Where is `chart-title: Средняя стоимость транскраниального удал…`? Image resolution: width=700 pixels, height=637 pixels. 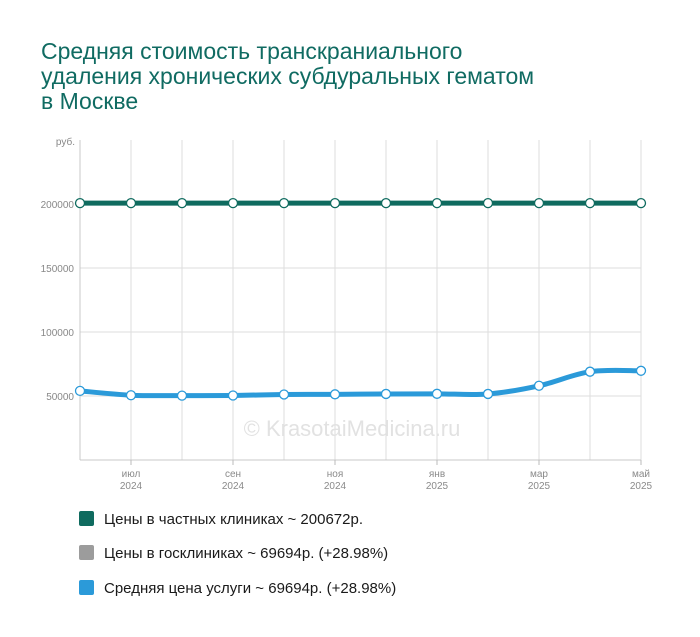 chart-title: Средняя стоимость транскраниального удал… is located at coordinates (287, 76).